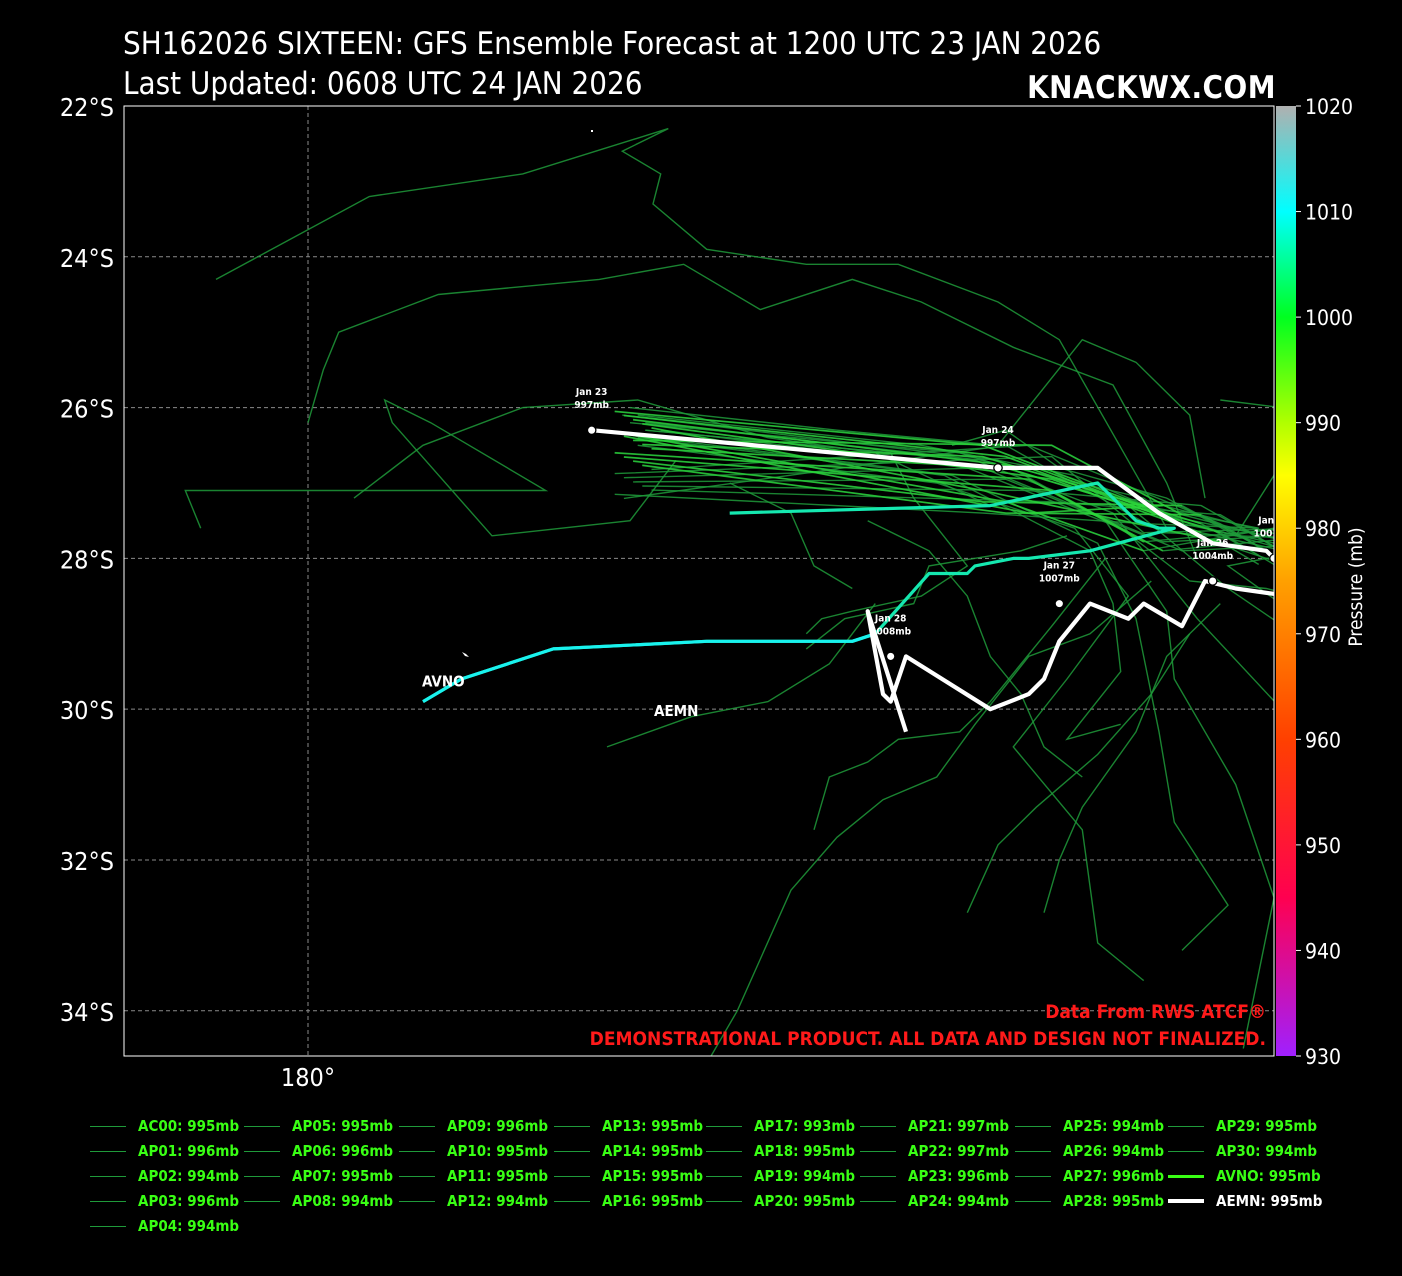 Image resolution: width=1402 pixels, height=1276 pixels. Describe the element at coordinates (318, 1151) in the screenshot. I see `legend-entry: AP06: 996mb` at that location.